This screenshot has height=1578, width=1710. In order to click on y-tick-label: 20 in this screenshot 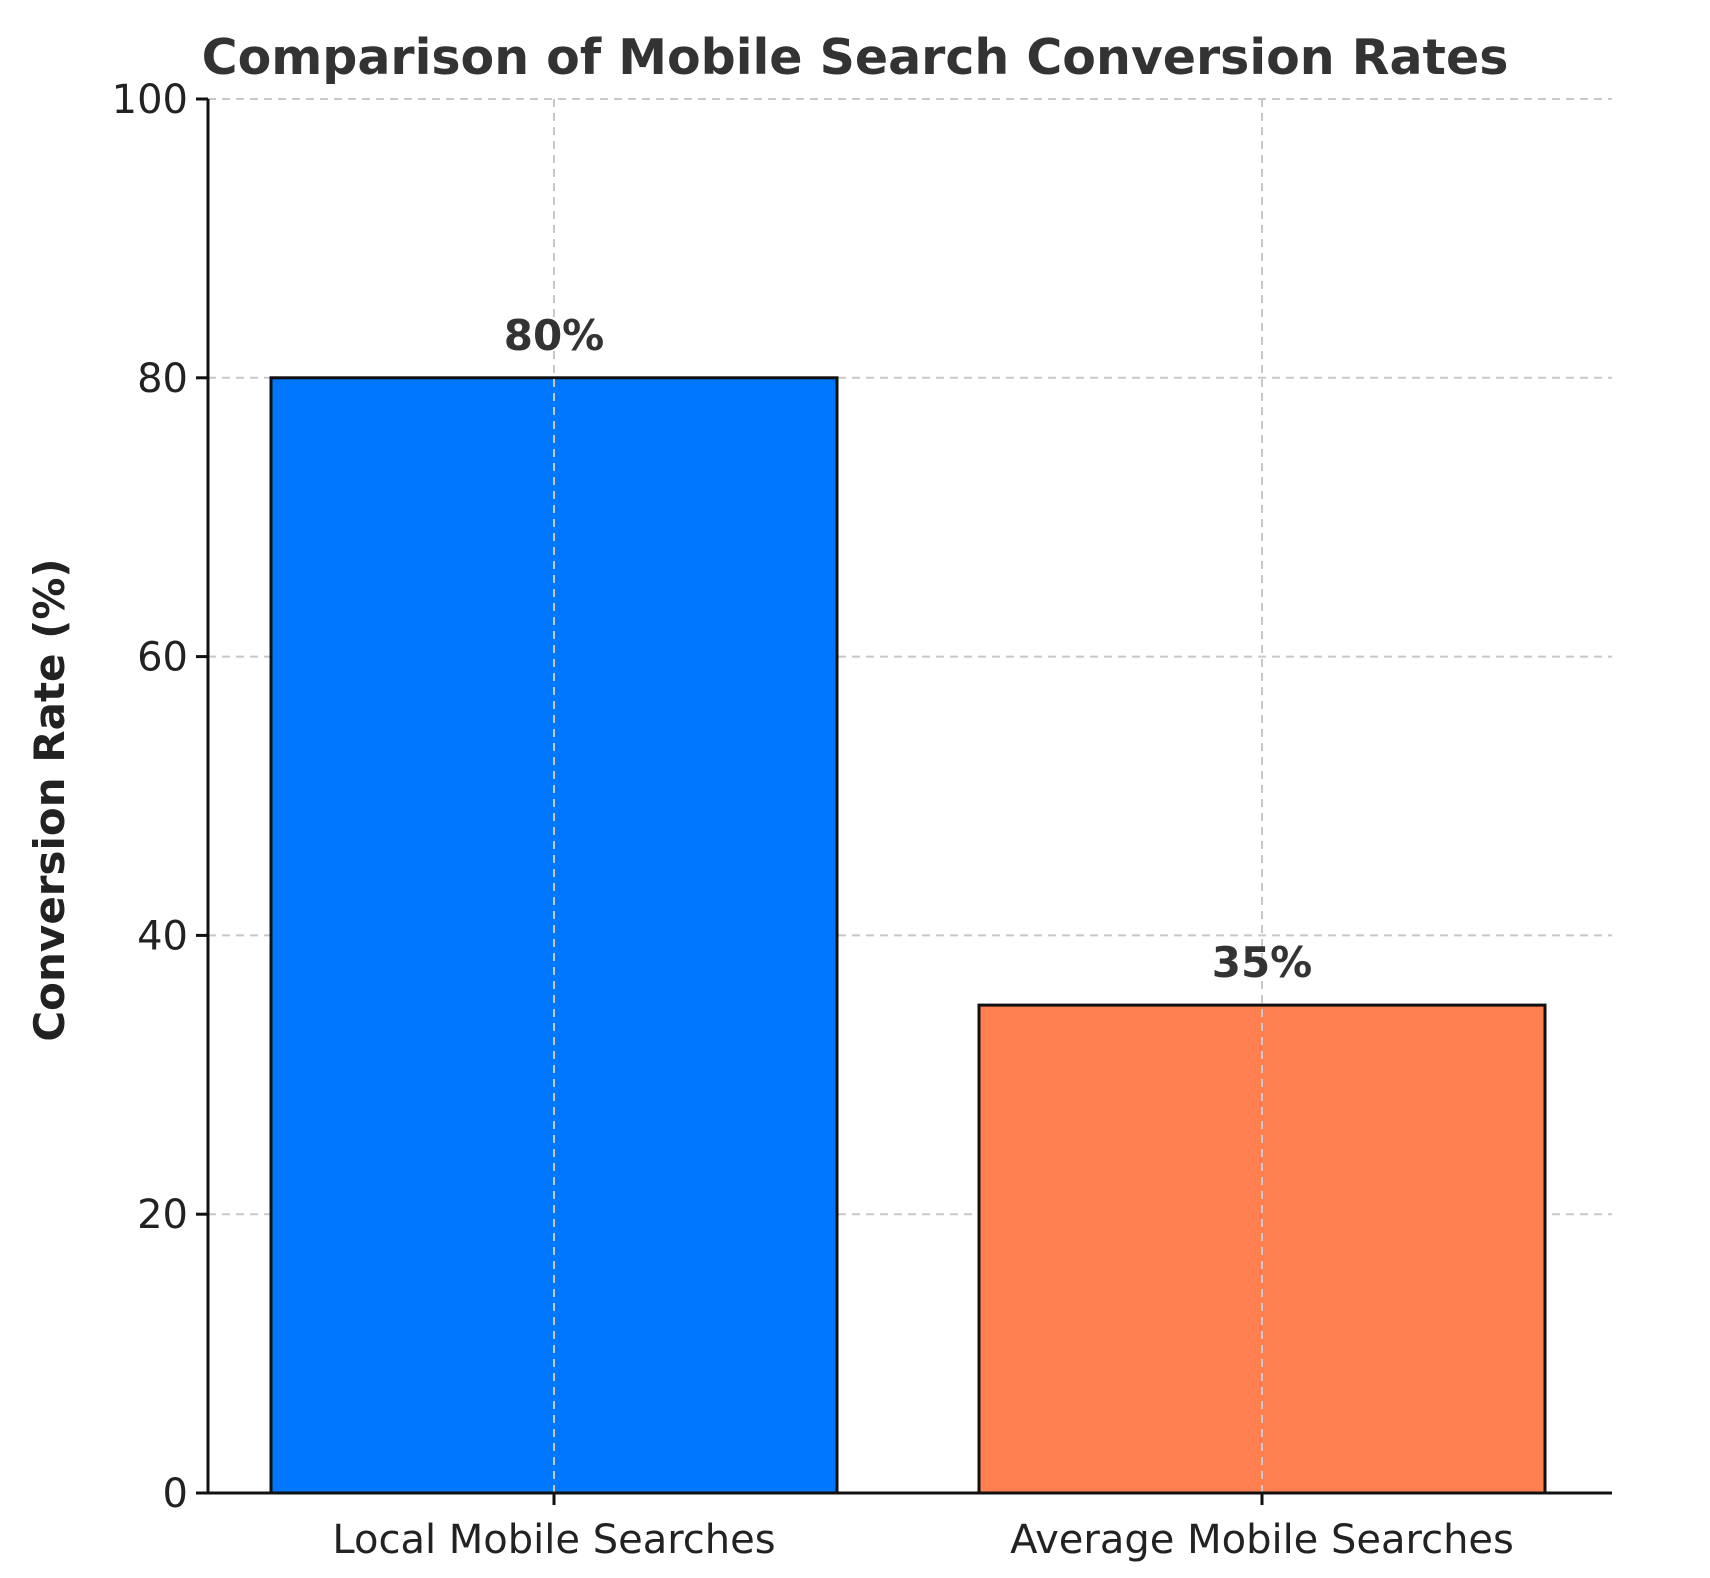, I will do `click(162, 1215)`.